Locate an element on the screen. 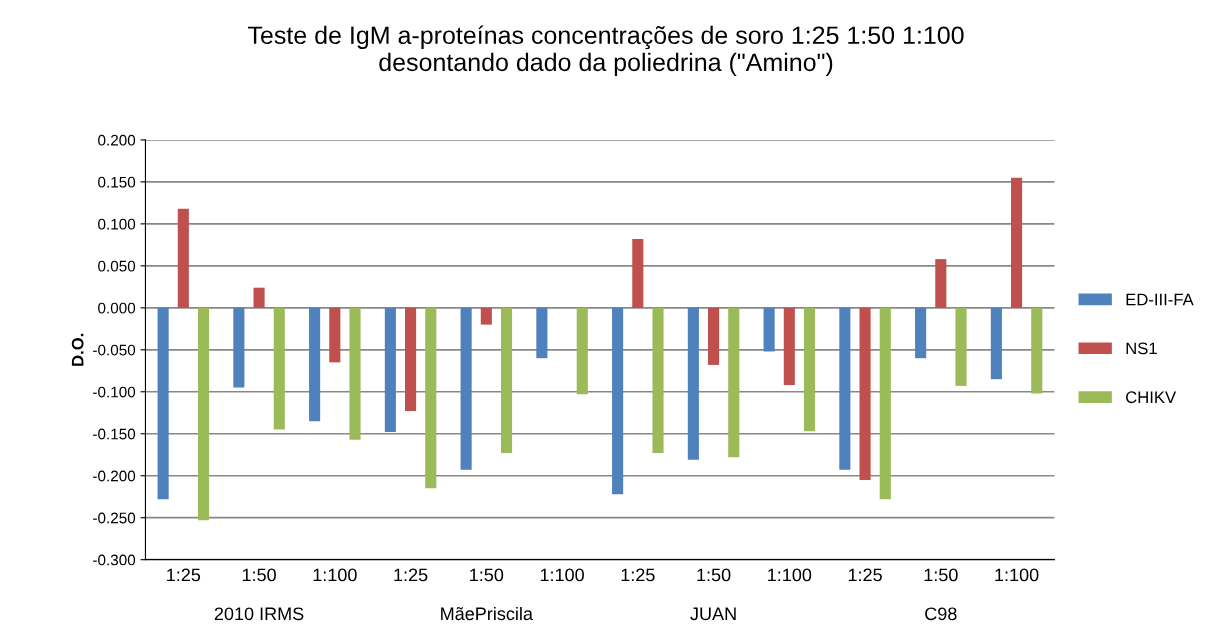 This screenshot has height=636, width=1212. text: 2010 IRMS is located at coordinates (259, 614).